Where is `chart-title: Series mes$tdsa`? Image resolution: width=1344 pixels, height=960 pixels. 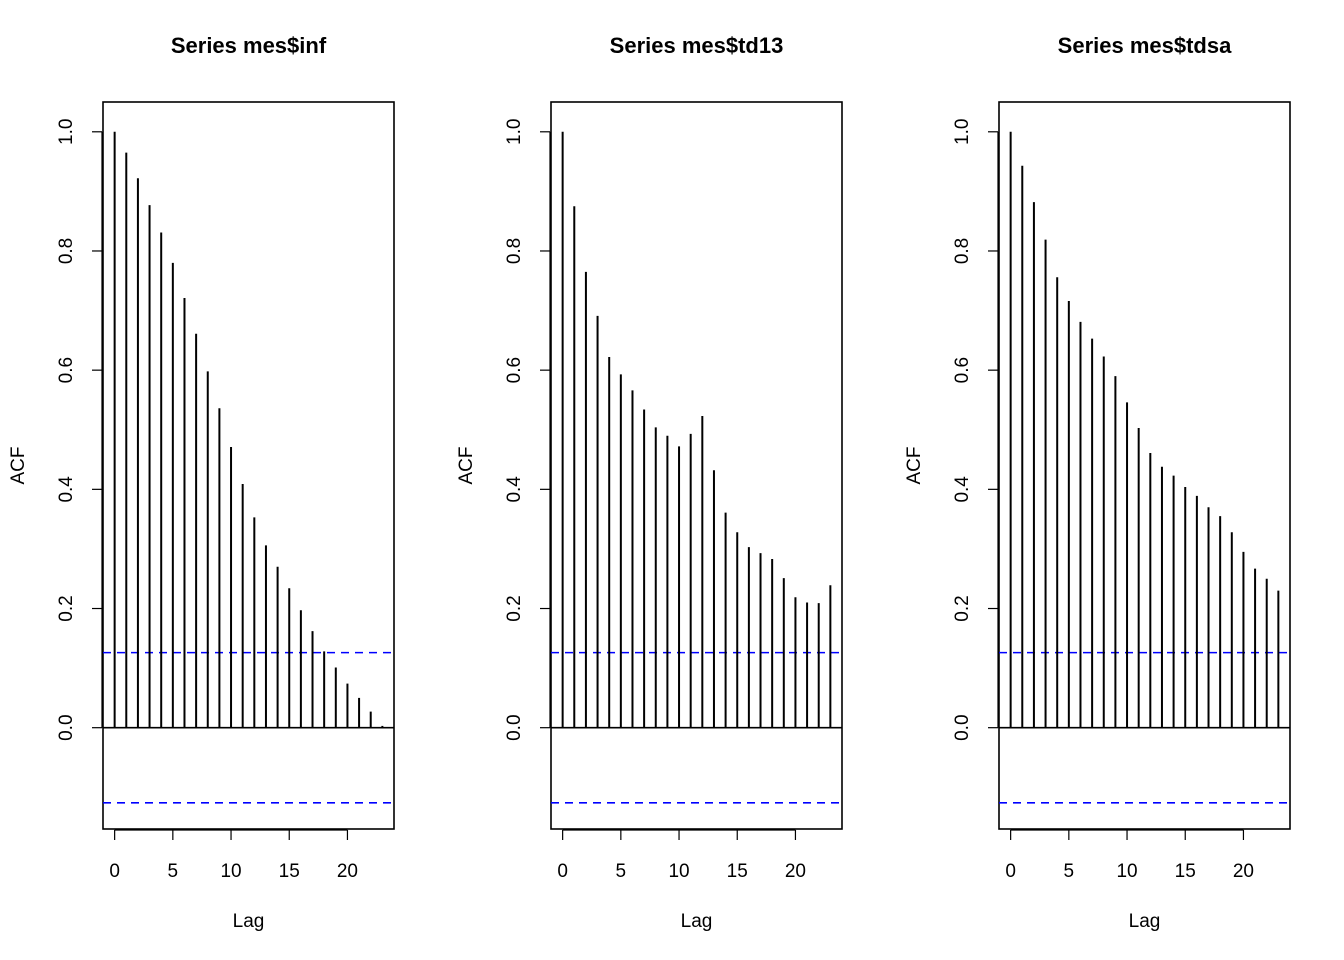 chart-title: Series mes$tdsa is located at coordinates (1145, 45).